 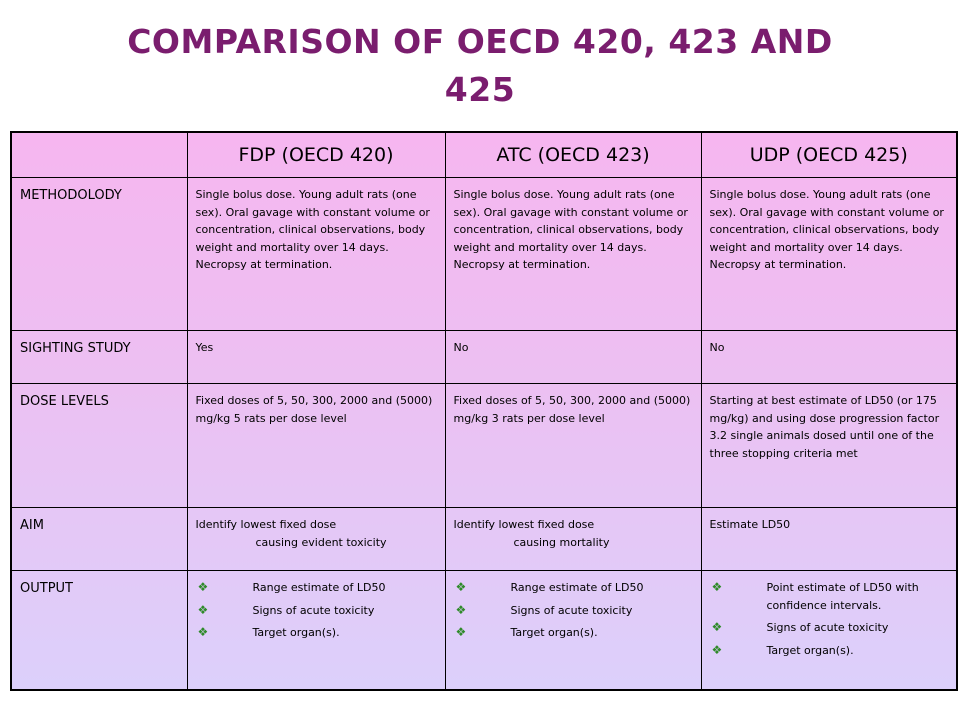 What do you see at coordinates (750, 524) in the screenshot?
I see `aim-text-first: Estimate LD50` at bounding box center [750, 524].